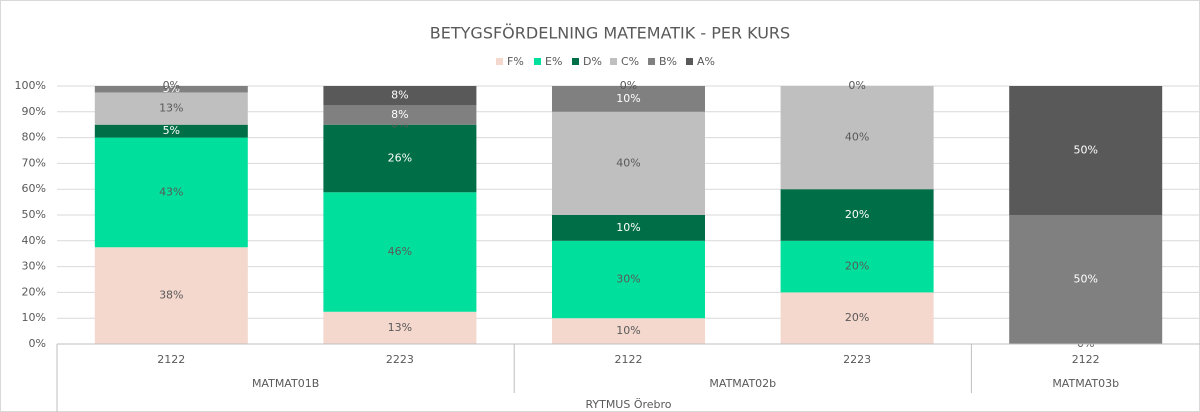  What do you see at coordinates (592, 61) in the screenshot?
I see `legend-label: D%` at bounding box center [592, 61].